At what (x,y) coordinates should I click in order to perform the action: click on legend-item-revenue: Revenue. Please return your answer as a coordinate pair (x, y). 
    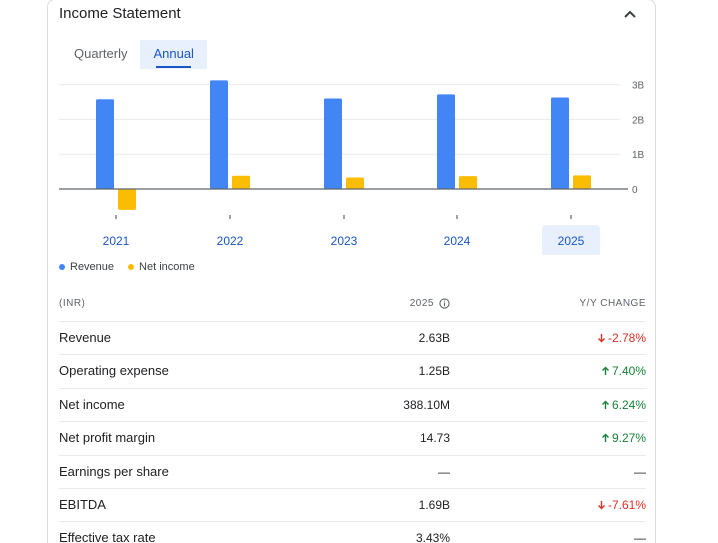
    Looking at the image, I should click on (86, 267).